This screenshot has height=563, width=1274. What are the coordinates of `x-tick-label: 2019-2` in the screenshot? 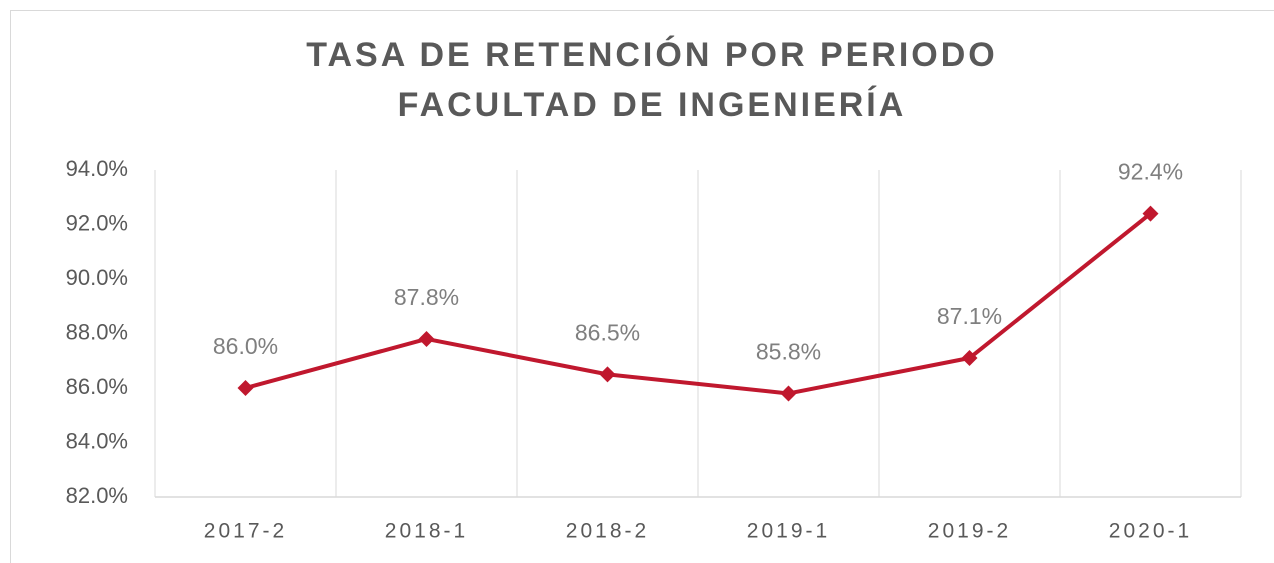 It's located at (969, 531).